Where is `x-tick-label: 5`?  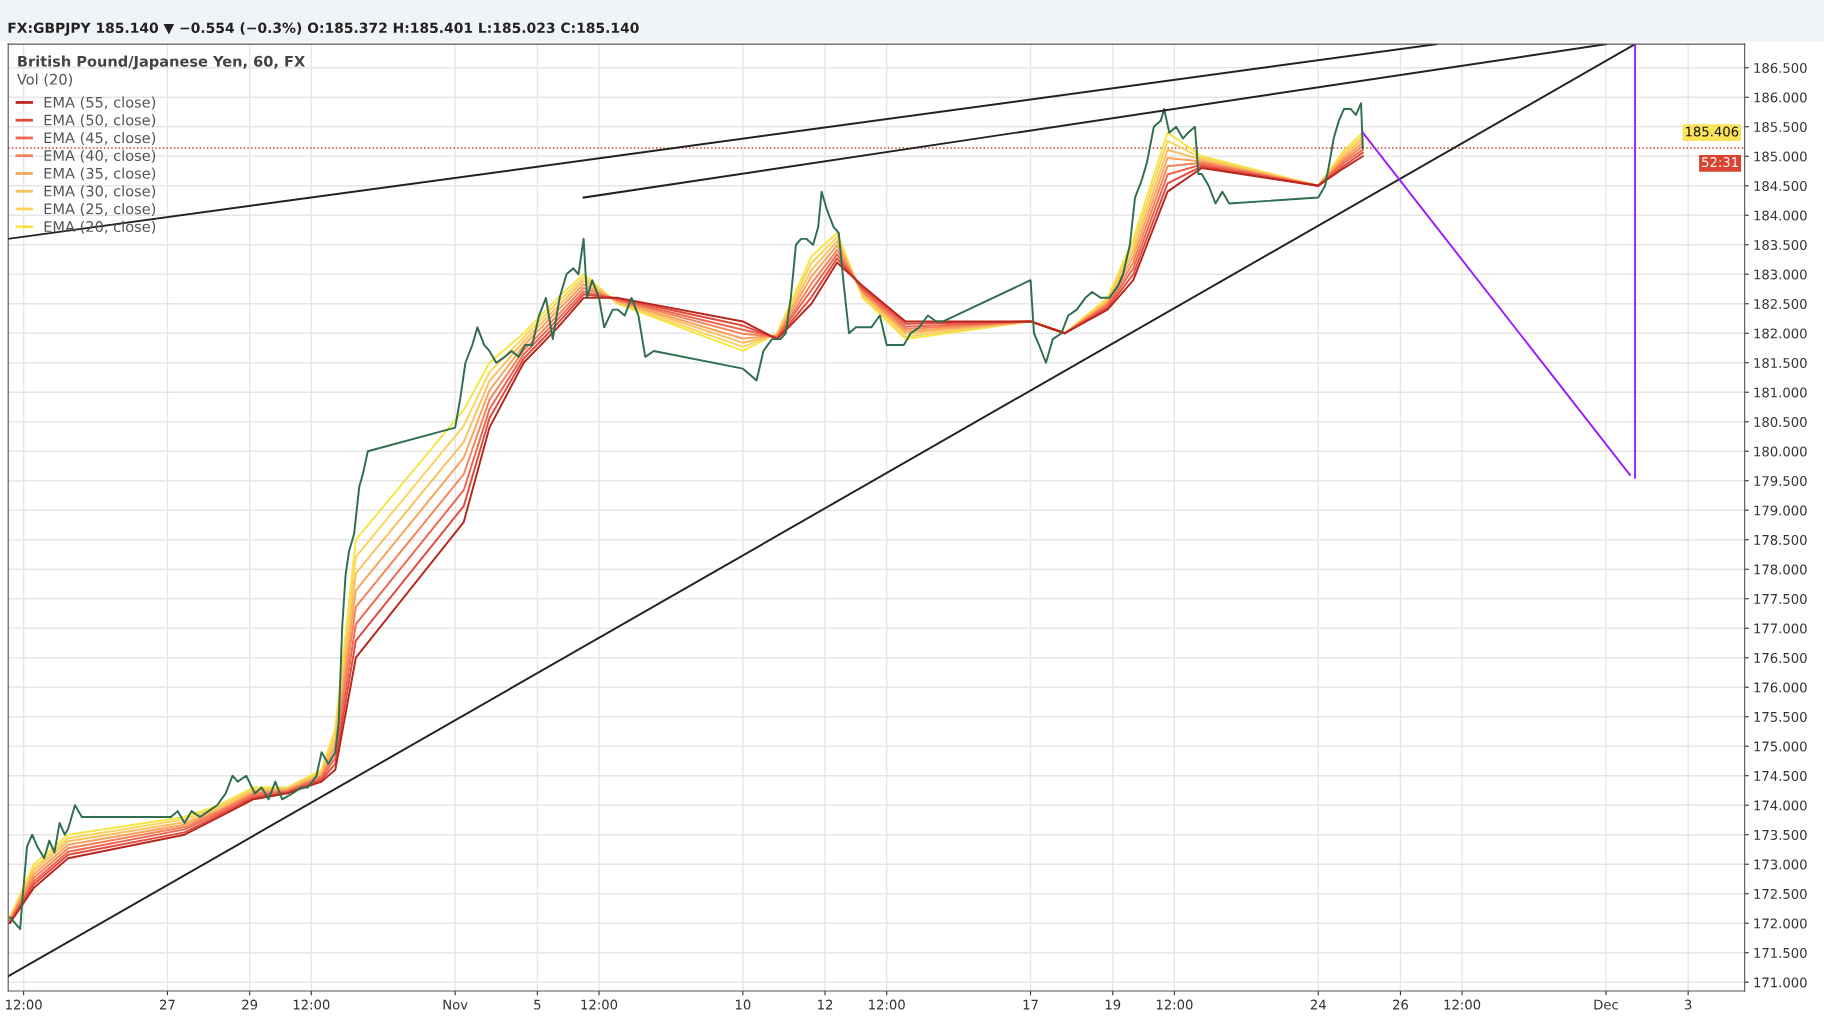 x-tick-label: 5 is located at coordinates (537, 1004).